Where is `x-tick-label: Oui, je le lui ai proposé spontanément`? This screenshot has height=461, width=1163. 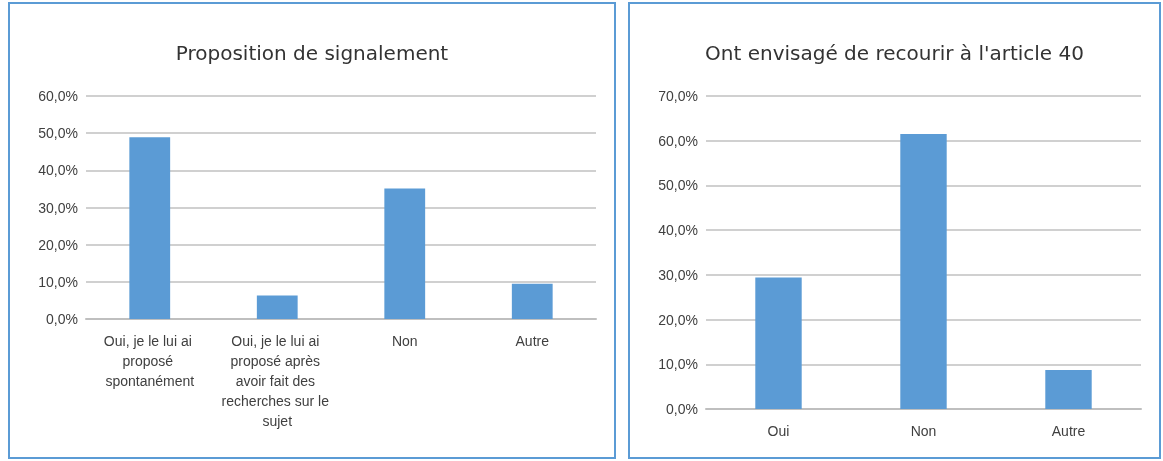
x-tick-label: Oui, je le lui ai proposé spontanément is located at coordinates (149, 361).